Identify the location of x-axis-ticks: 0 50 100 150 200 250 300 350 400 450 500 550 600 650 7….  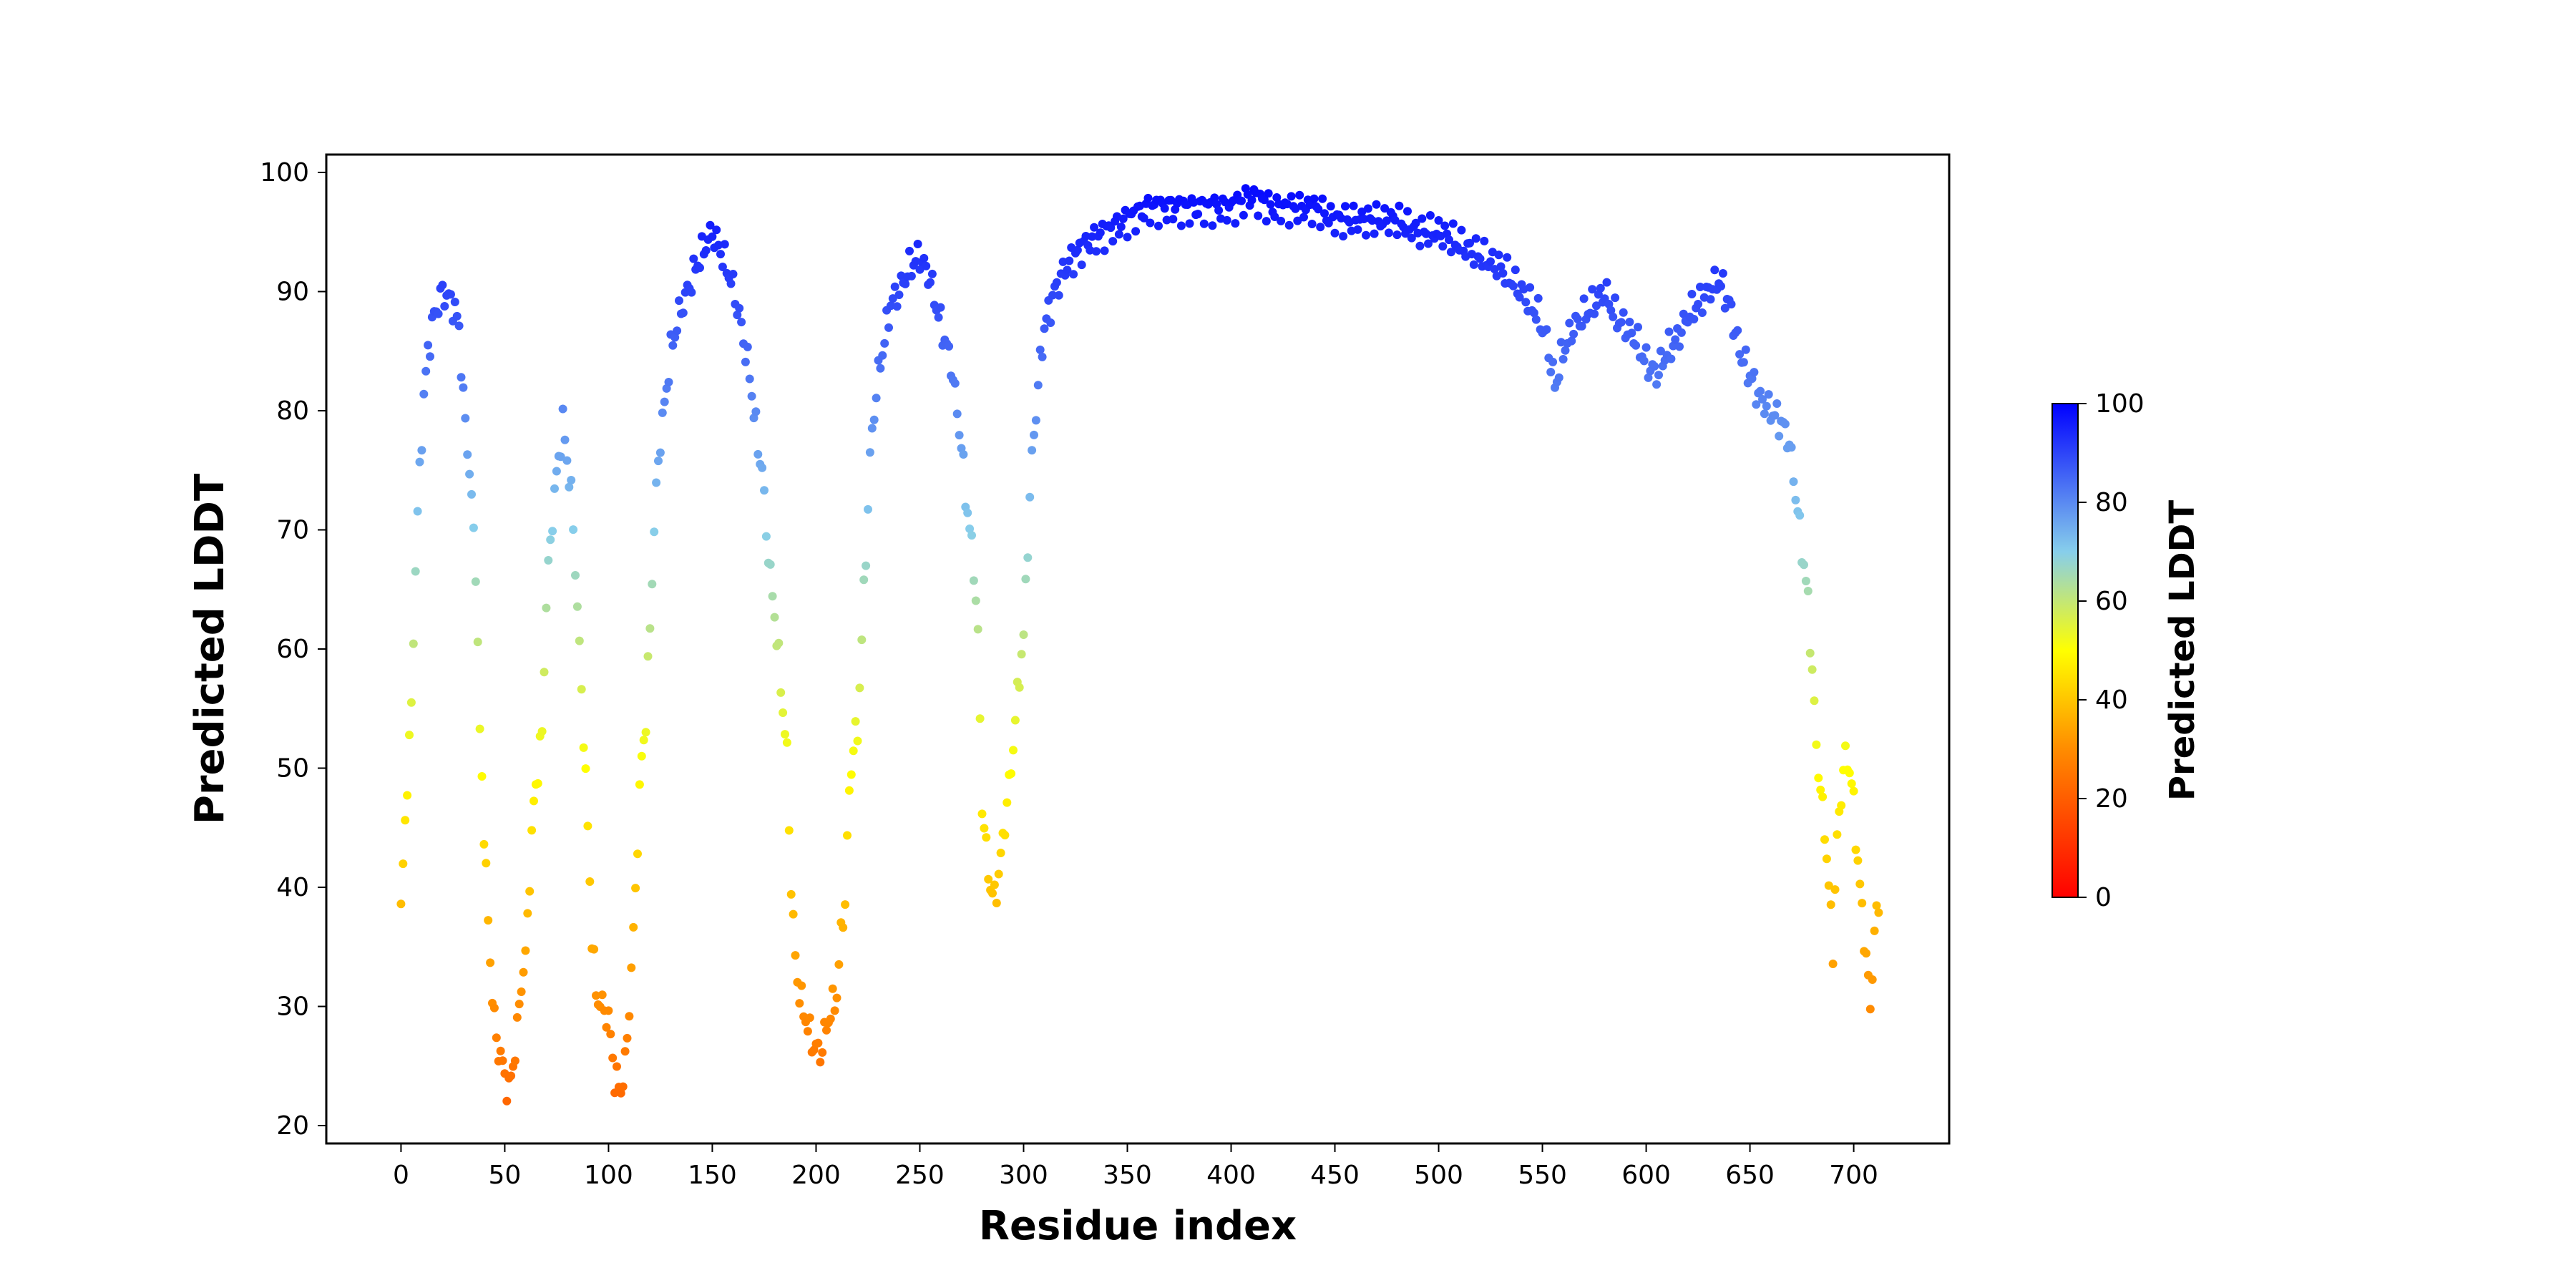
(1135, 1166).